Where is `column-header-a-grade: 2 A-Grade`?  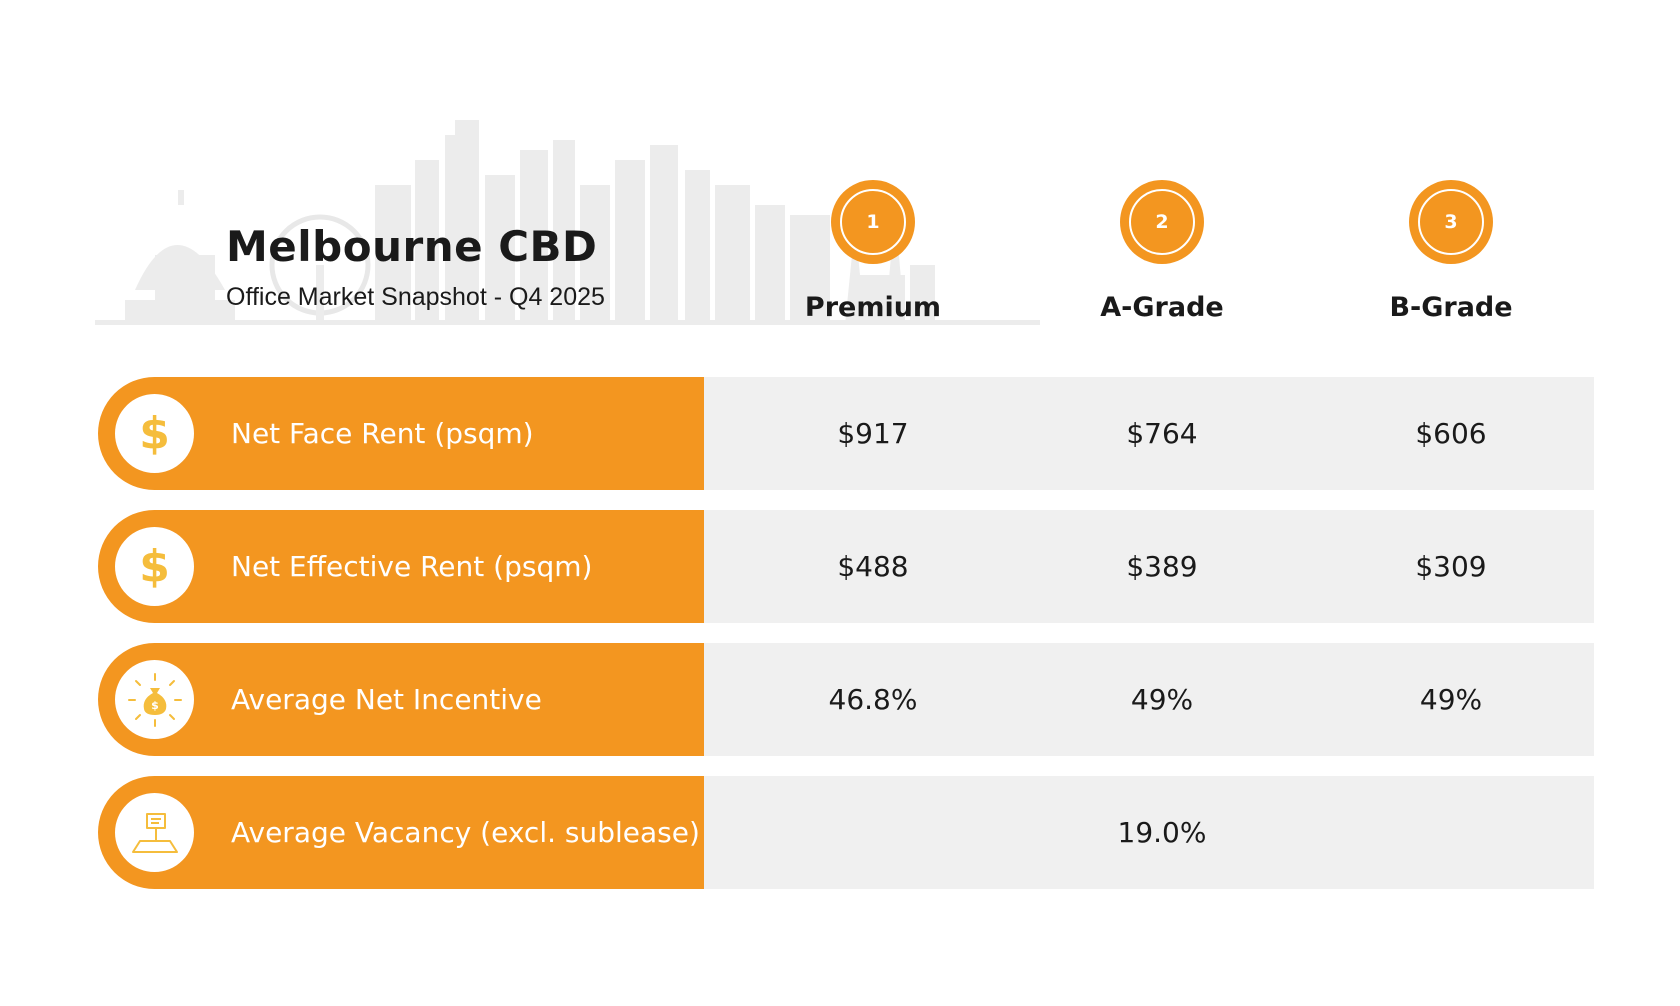 column-header-a-grade: 2 A-Grade is located at coordinates (1162, 251).